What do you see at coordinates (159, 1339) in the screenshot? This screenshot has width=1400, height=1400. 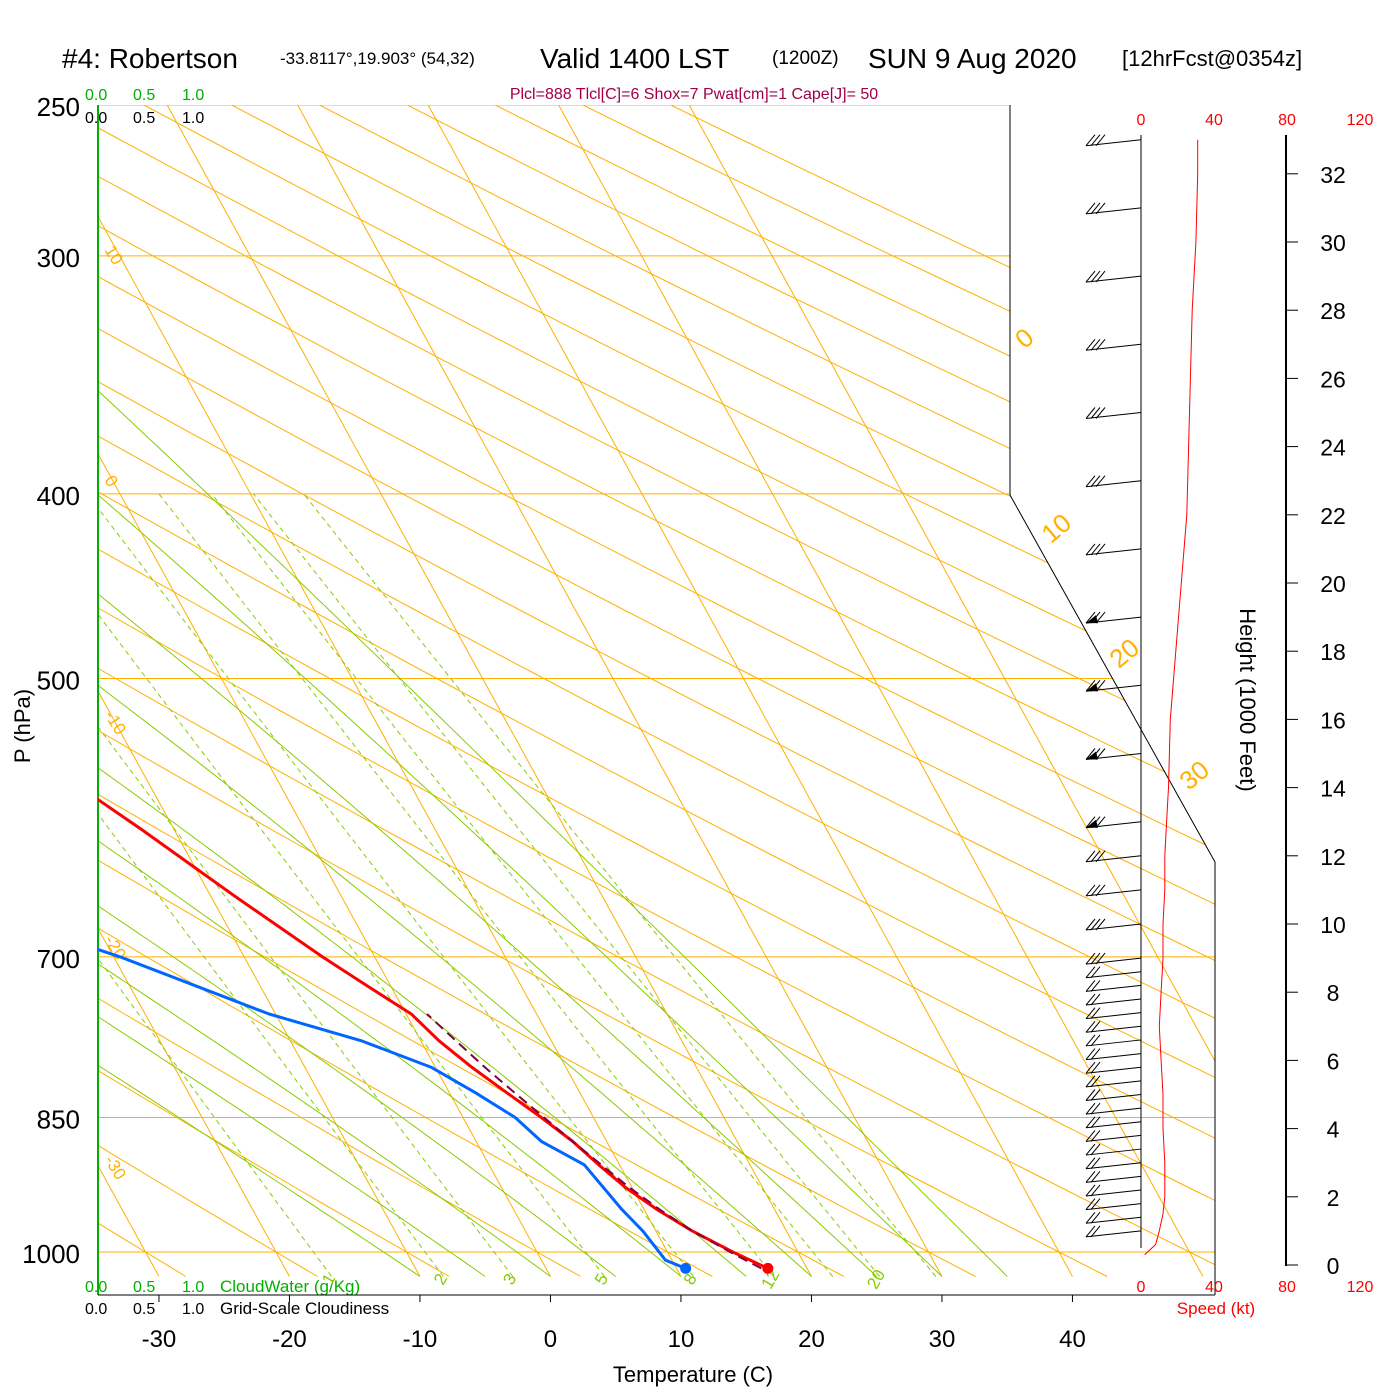 I see `x-tick-label: -30` at bounding box center [159, 1339].